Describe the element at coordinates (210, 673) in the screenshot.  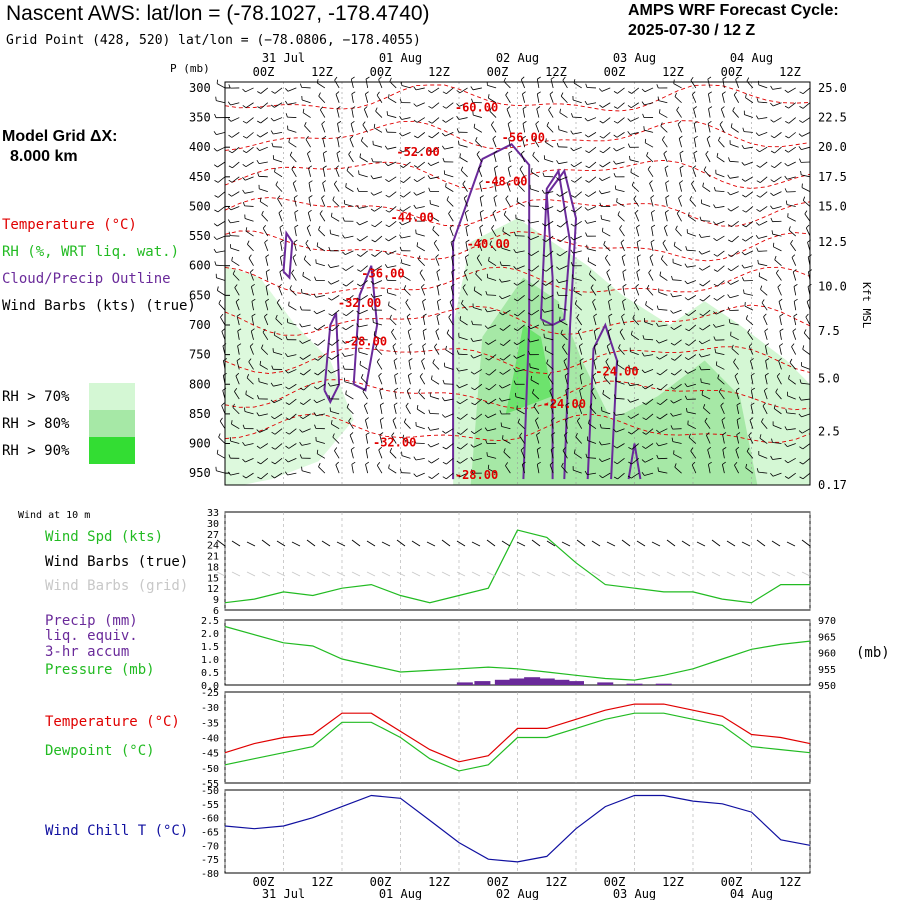
I see `precip-panel-tick-label: 0.5` at that location.